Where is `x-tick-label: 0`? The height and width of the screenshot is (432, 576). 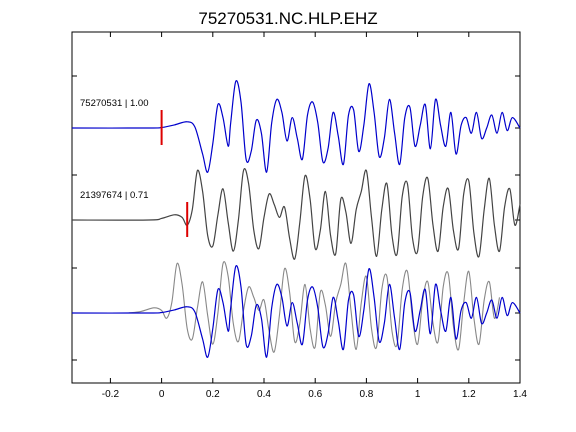 x-tick-label: 0 is located at coordinates (162, 394).